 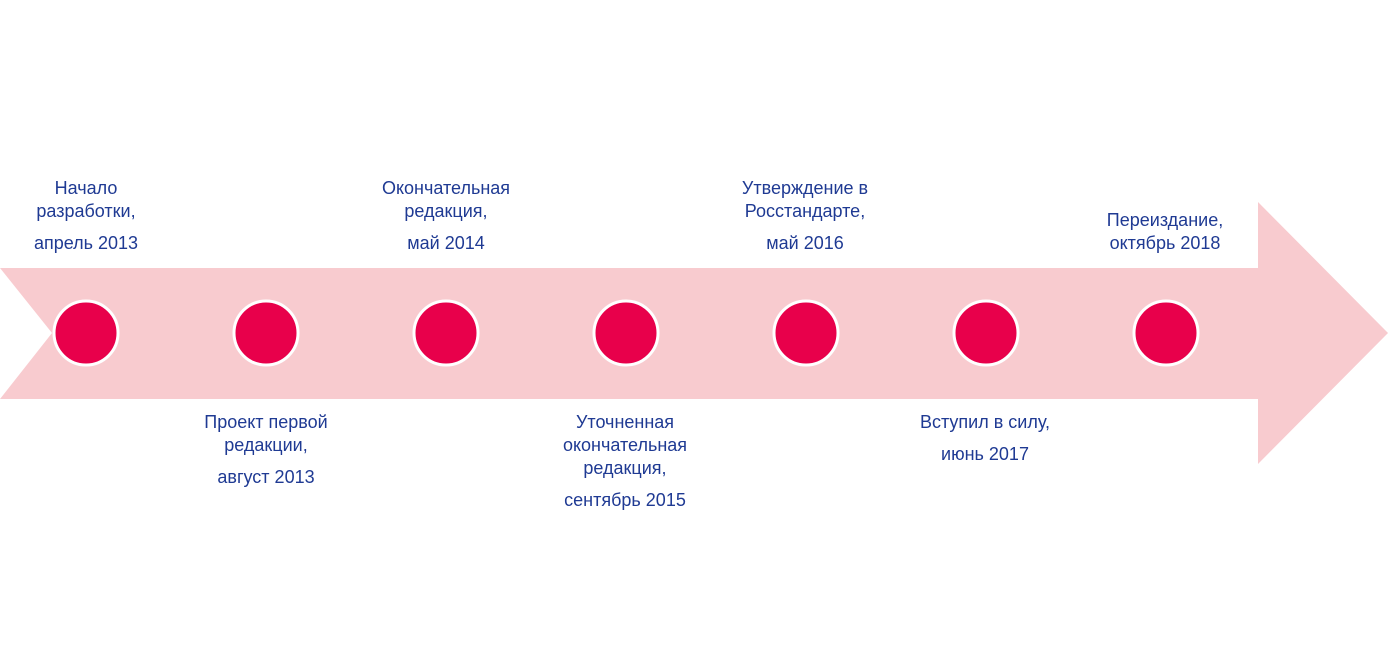 What do you see at coordinates (625, 445) in the screenshot?
I see `milestone-4-line-2: окончательная` at bounding box center [625, 445].